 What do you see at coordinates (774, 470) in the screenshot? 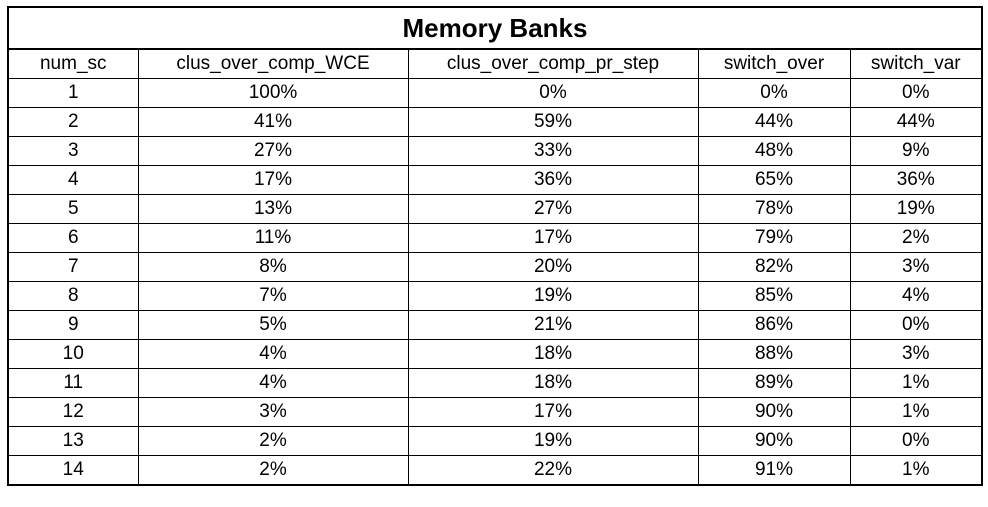
I see `switch-over-cell: 91%` at bounding box center [774, 470].